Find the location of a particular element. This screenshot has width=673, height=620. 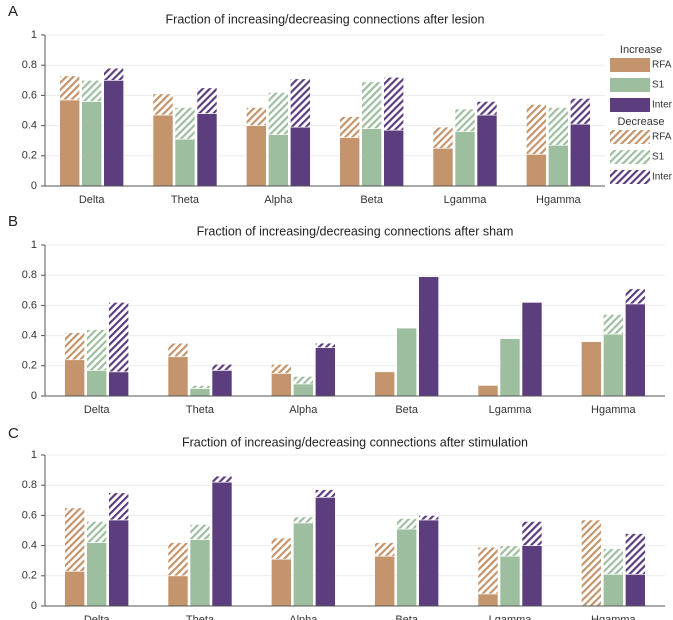

legend-label: S1 is located at coordinates (658, 157).